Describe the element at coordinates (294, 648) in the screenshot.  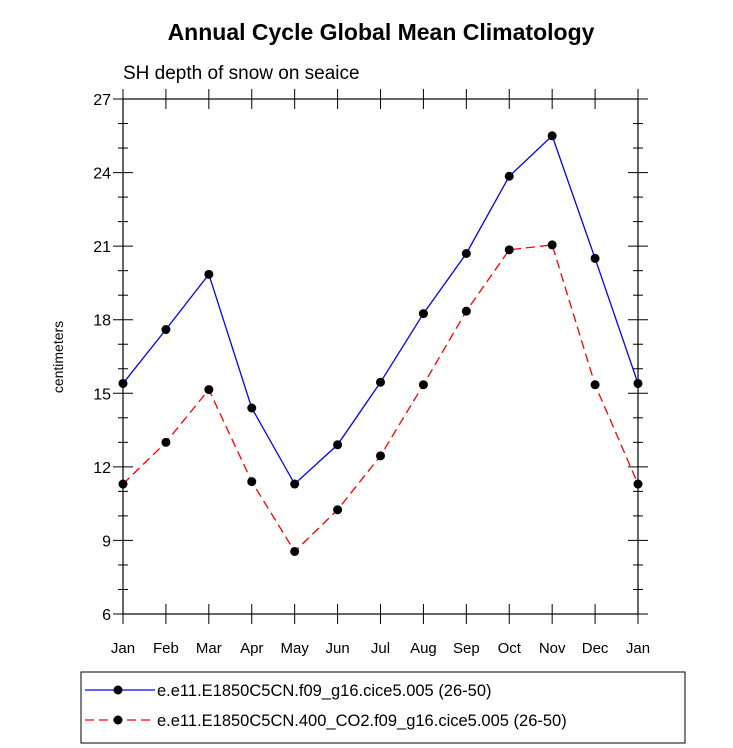
I see `x-tick-label: May` at that location.